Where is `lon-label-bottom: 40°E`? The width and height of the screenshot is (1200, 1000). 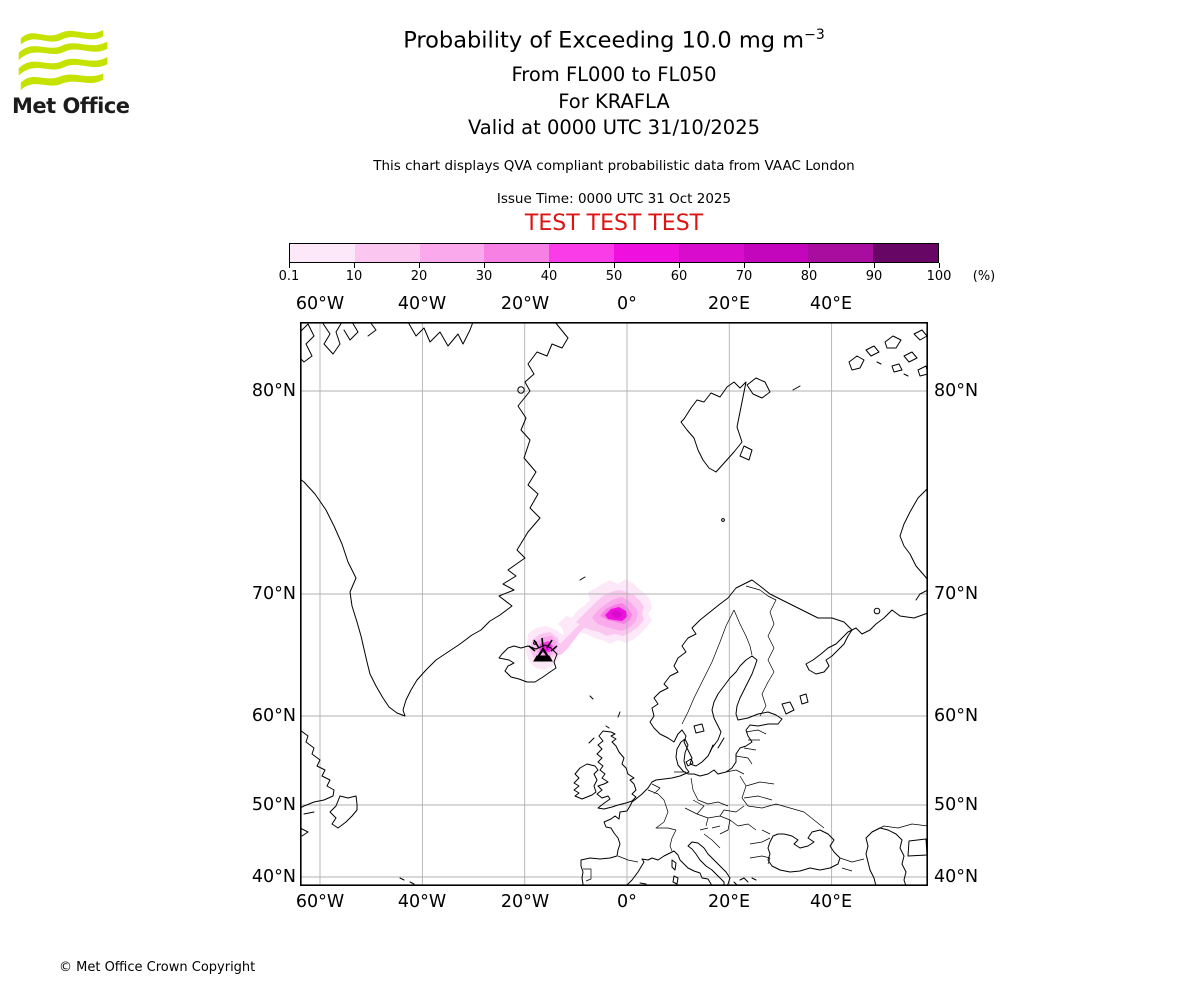
lon-label-bottom: 40°E is located at coordinates (831, 902).